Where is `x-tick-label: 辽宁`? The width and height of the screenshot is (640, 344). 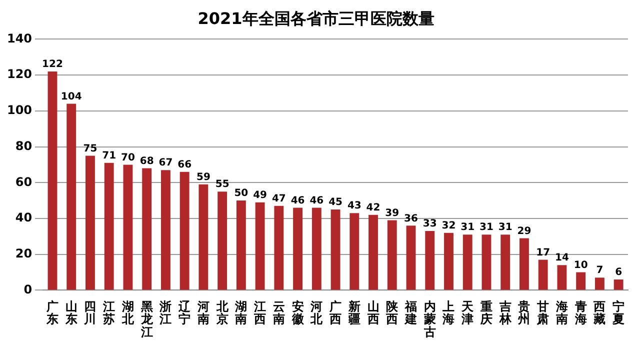
x-tick-label: 辽宁 is located at coordinates (185, 313).